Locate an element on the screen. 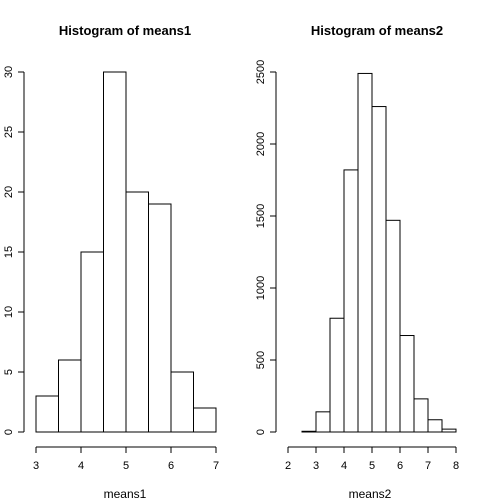  y-tick-label: 15 is located at coordinates (9, 252).